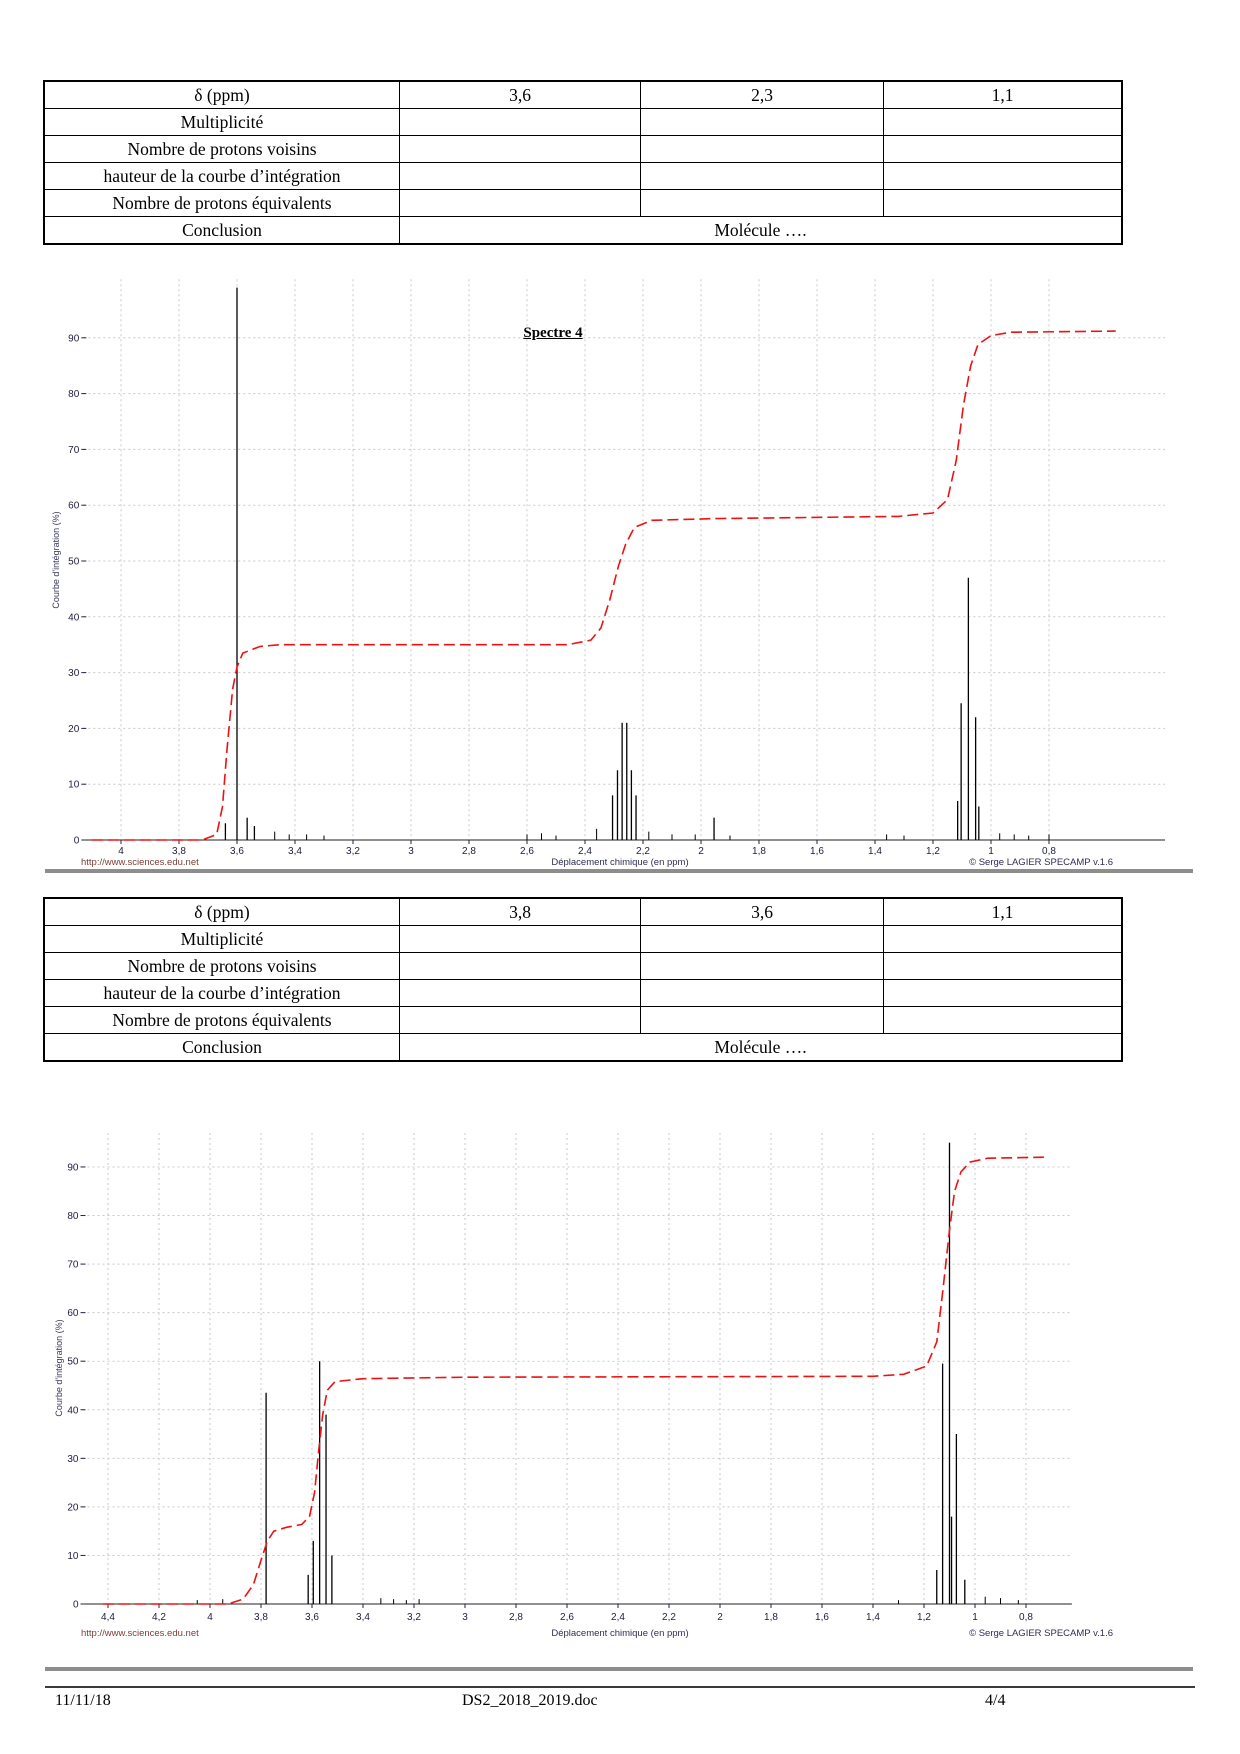 Image resolution: width=1240 pixels, height=1754 pixels. I want to click on footer-page-number: 4/4, so click(995, 1700).